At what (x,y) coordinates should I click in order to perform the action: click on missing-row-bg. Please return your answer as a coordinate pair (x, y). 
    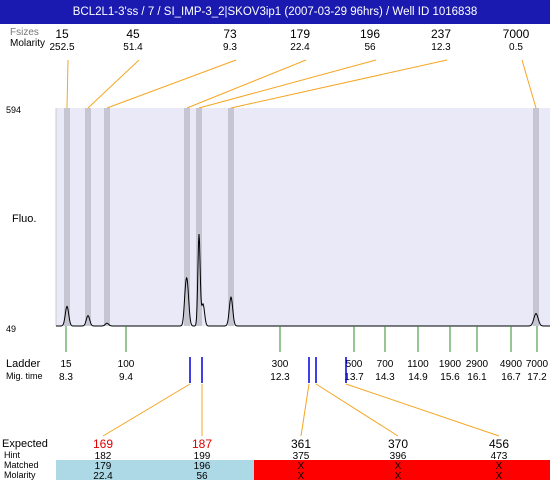
    Looking at the image, I should click on (402, 470).